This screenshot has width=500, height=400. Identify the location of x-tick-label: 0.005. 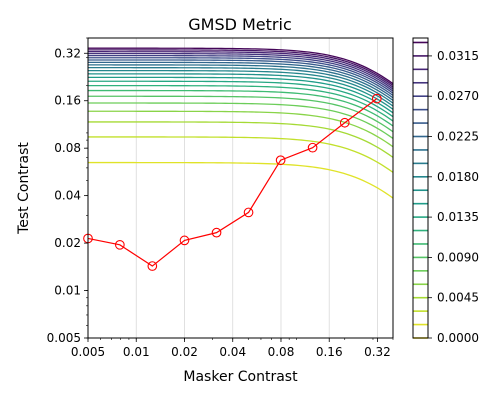
(88, 352).